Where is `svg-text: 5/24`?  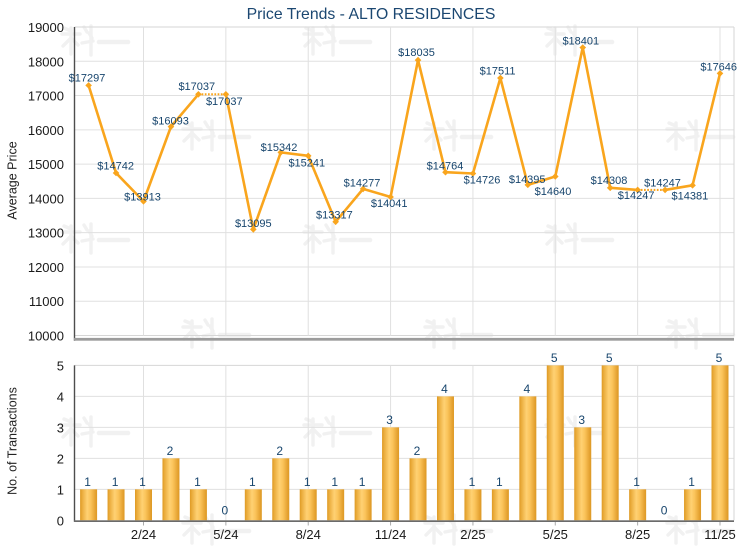 svg-text: 5/24 is located at coordinates (225, 534).